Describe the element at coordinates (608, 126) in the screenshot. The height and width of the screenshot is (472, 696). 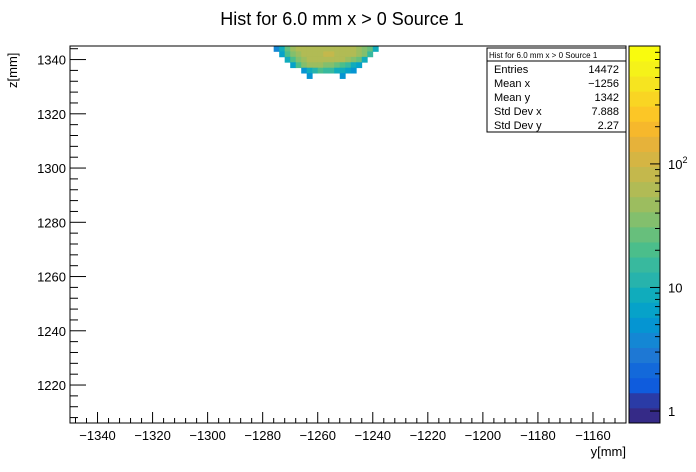
I see `stats-row-value-std-dev-y: 2.27` at that location.